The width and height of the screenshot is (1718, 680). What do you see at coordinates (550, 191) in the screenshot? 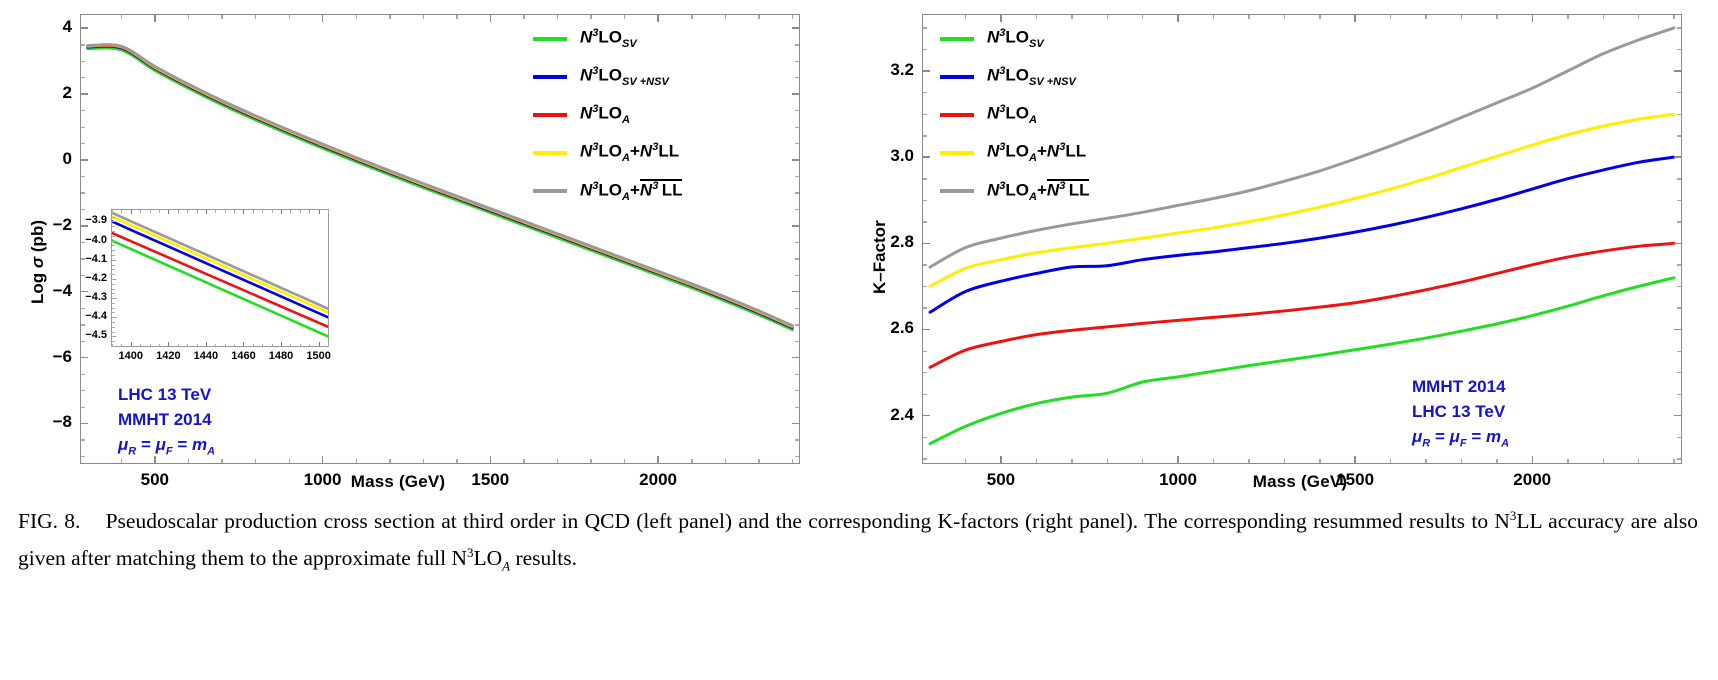
I see `legend-swatch-n3lo-a-n3ll-bar` at bounding box center [550, 191].